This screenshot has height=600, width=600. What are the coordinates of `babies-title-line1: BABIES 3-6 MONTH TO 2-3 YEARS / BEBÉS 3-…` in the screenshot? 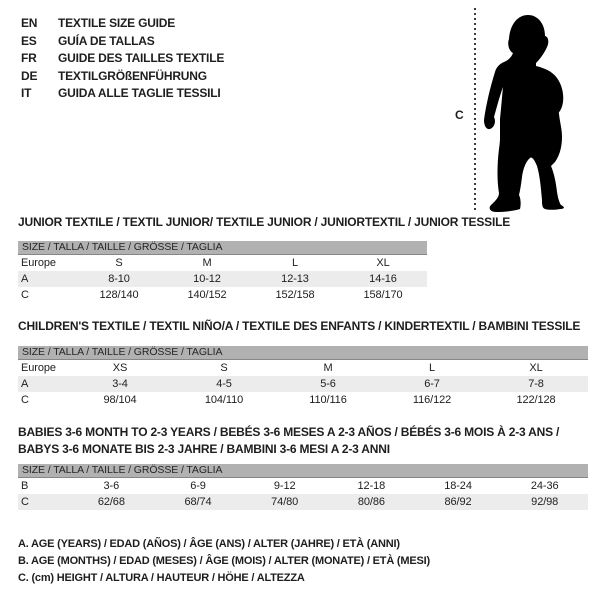 It's located at (289, 432).